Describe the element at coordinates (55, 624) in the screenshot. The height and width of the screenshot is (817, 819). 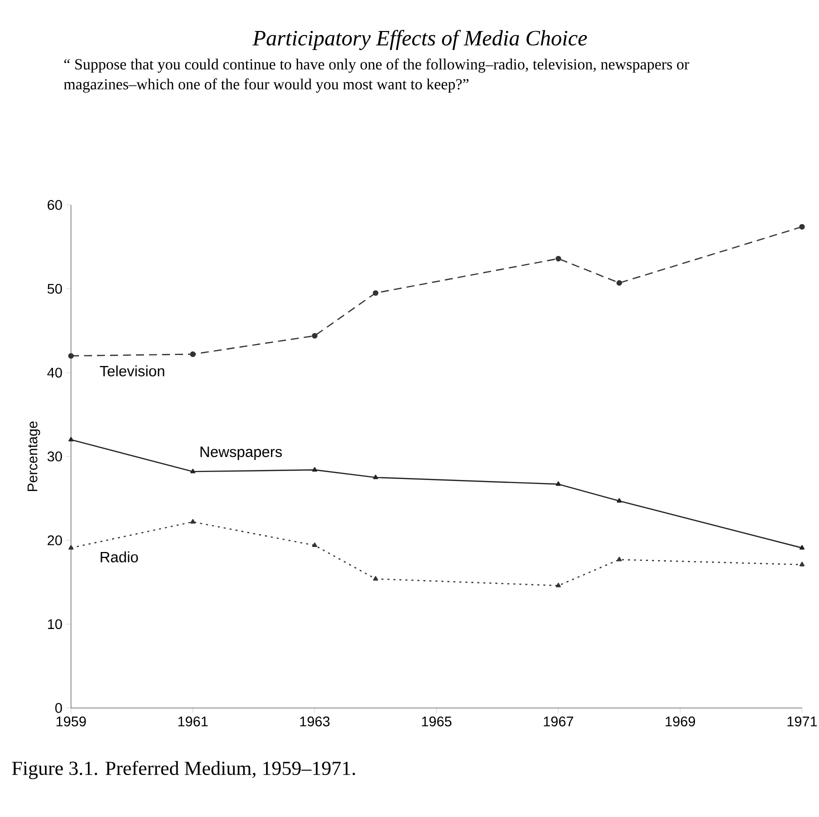
I see `y-tick-label: 10` at that location.